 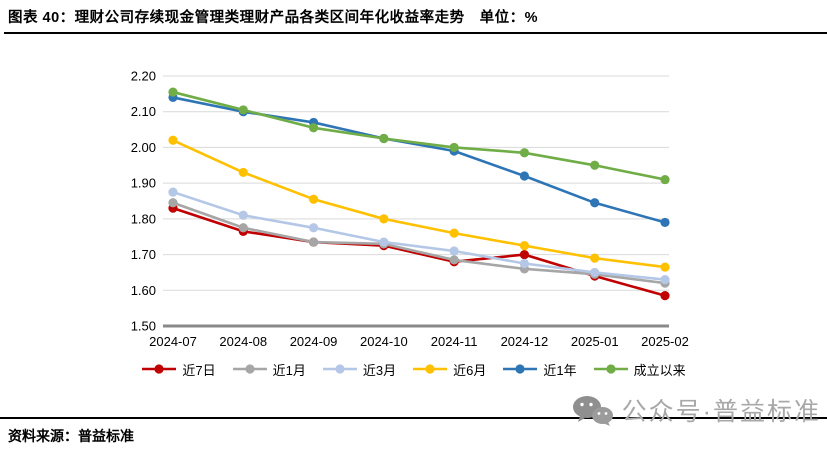 What do you see at coordinates (143, 183) in the screenshot?
I see `y-tick-label: 1.90` at bounding box center [143, 183].